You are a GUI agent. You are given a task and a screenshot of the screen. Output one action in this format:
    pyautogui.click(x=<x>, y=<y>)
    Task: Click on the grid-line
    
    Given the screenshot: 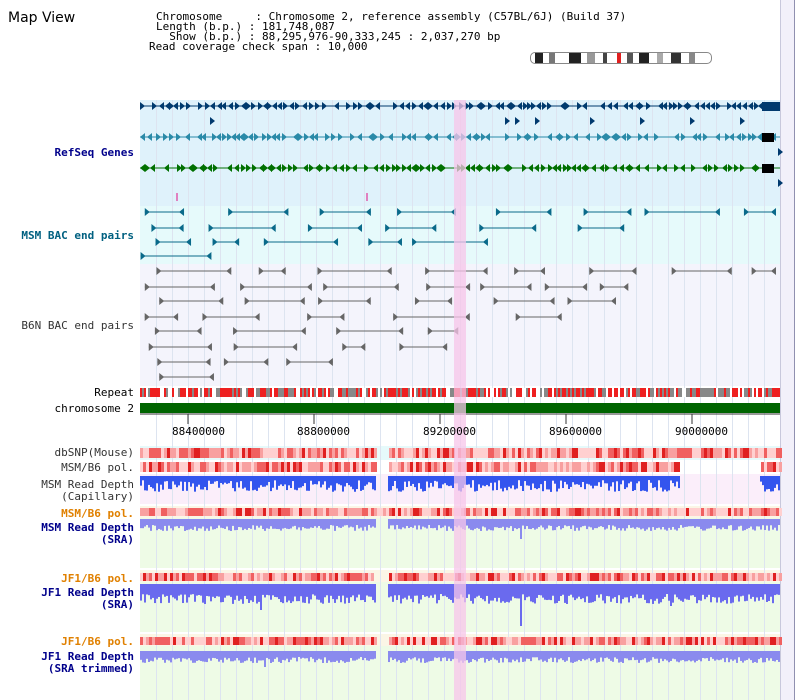 What is the action you would take?
    pyautogui.click(x=348, y=400)
    